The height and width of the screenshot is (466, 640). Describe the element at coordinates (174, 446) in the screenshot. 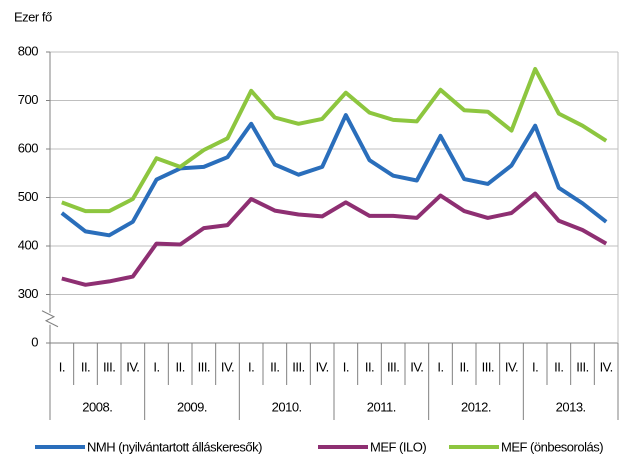

I see `legend-label: NMH (nyilvántartott álláskeresők)` at that location.